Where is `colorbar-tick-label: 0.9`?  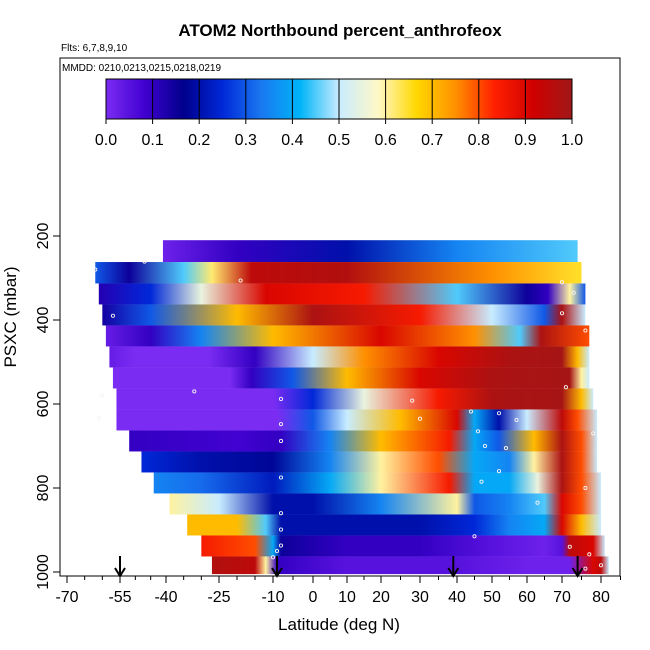 colorbar-tick-label: 0.9 is located at coordinates (525, 140).